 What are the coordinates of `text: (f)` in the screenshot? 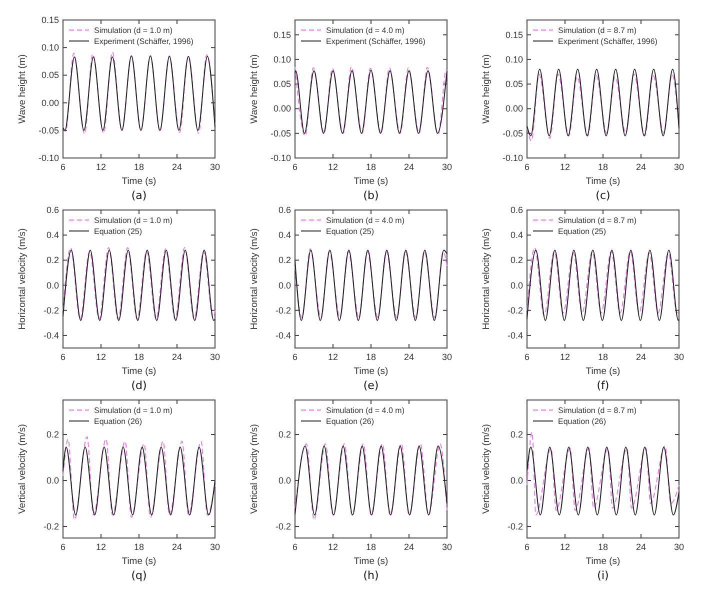 It's located at (603, 385).